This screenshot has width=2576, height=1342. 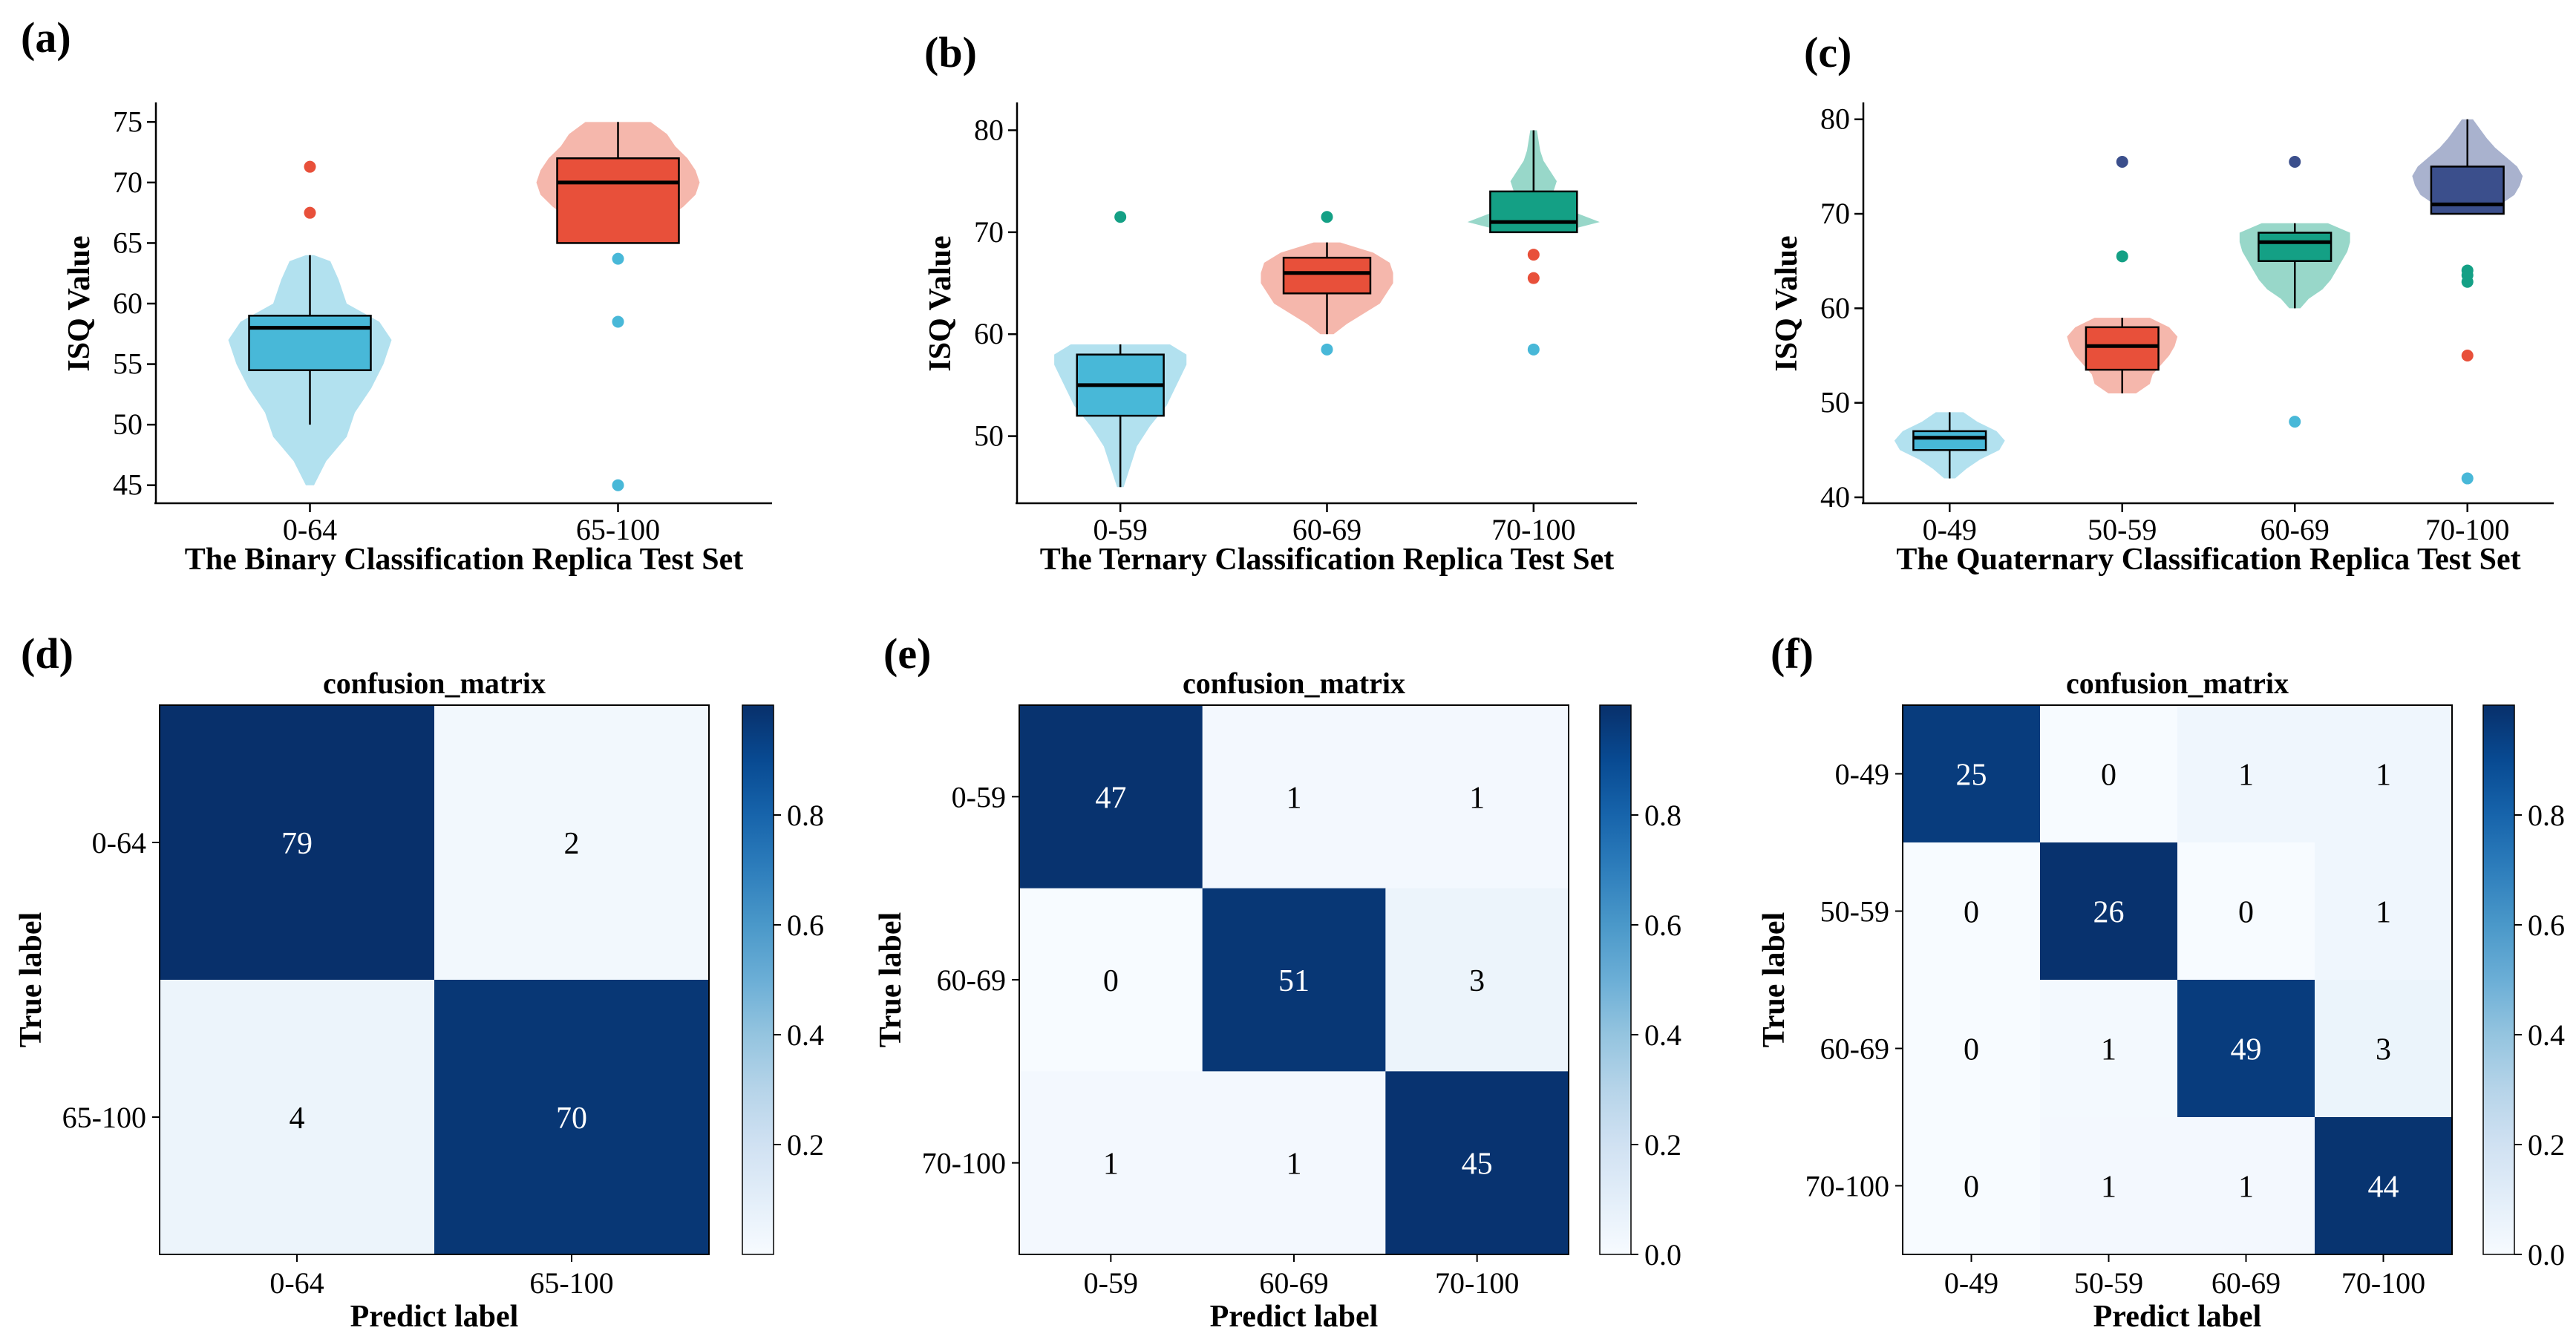 I want to click on colorbar-tick-label: 0.2, so click(x=806, y=1145).